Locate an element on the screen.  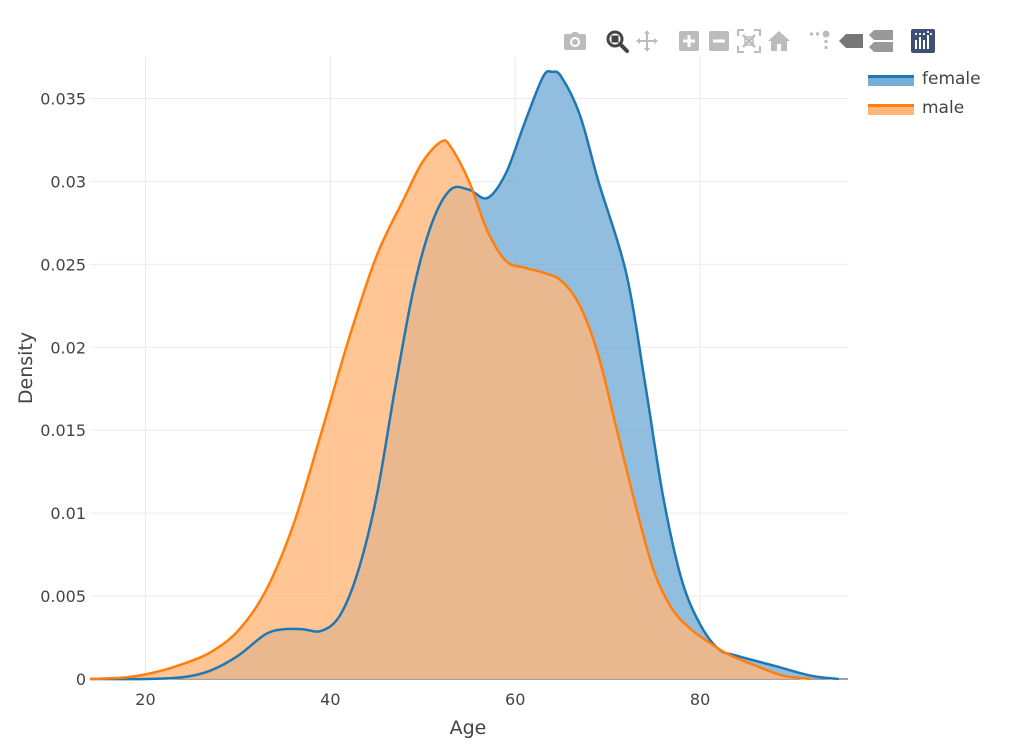
legend-label-male: male is located at coordinates (943, 107).